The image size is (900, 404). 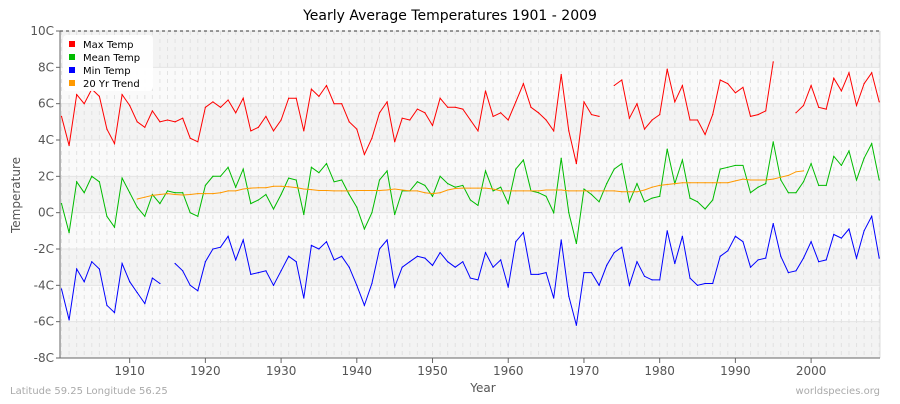 I want to click on y-tick-label: -8C, so click(x=44, y=358).